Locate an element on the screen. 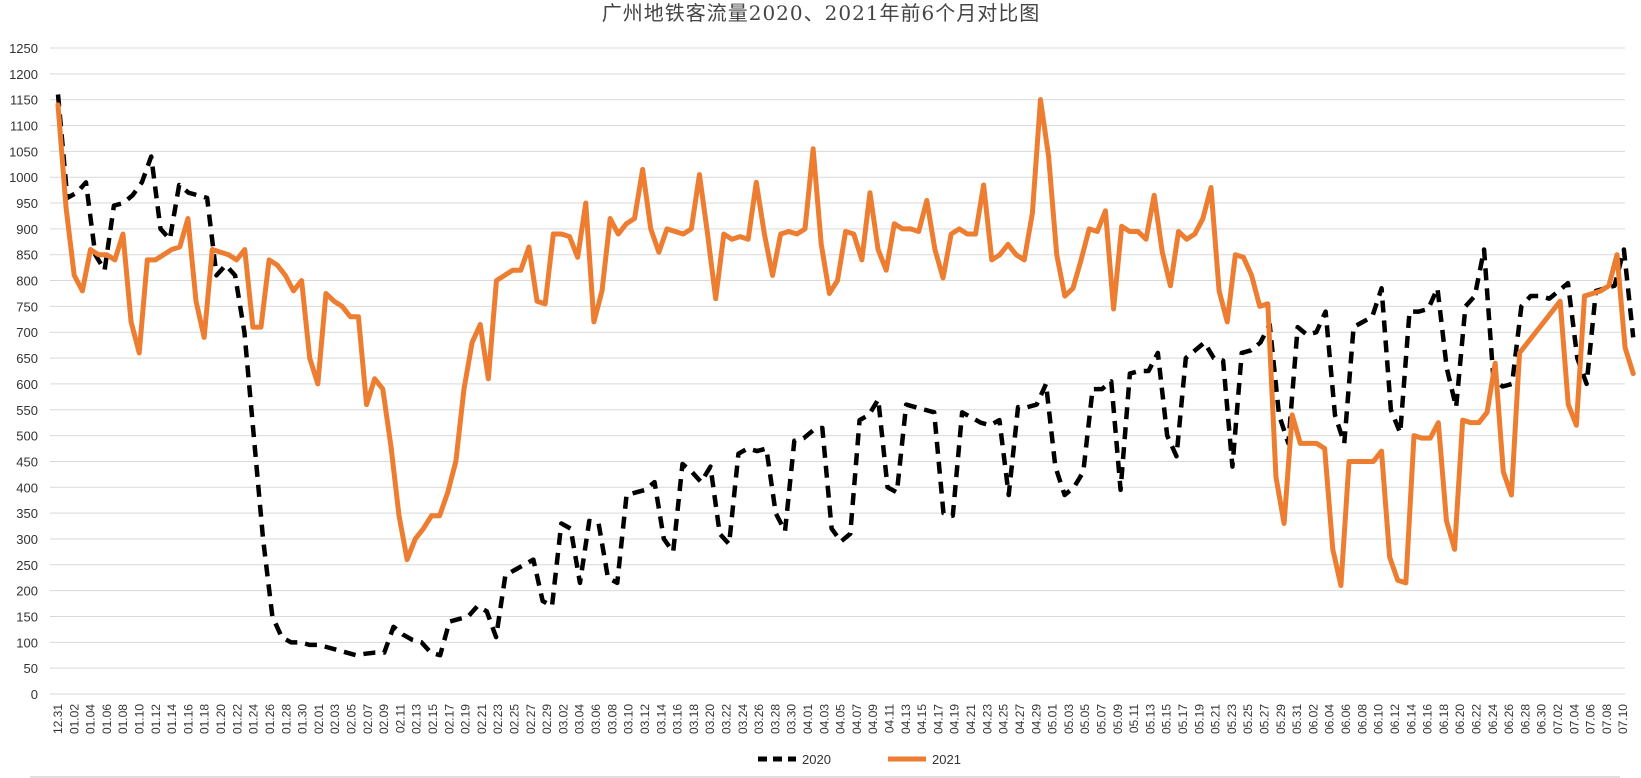 The height and width of the screenshot is (778, 1641). y-tick-label: 250 is located at coordinates (27, 565).